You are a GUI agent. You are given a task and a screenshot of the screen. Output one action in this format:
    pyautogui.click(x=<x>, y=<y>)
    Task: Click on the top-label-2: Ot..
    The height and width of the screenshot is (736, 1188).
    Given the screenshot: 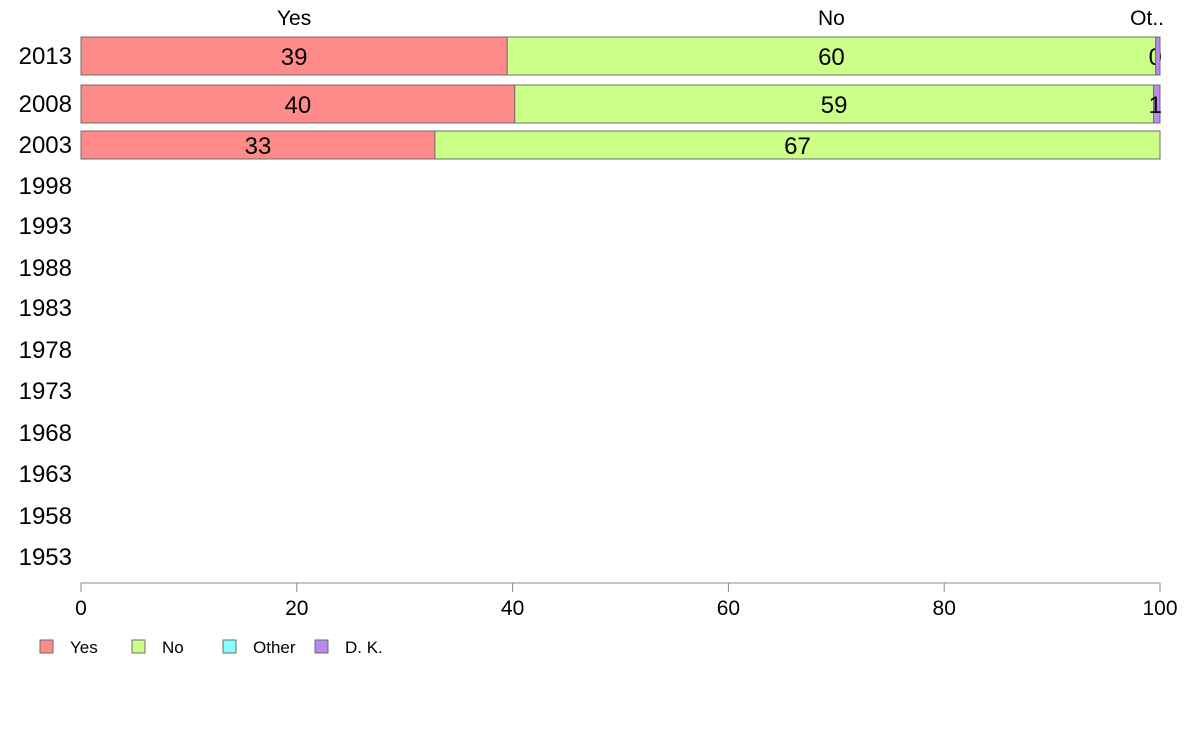 What is the action you would take?
    pyautogui.click(x=1147, y=18)
    